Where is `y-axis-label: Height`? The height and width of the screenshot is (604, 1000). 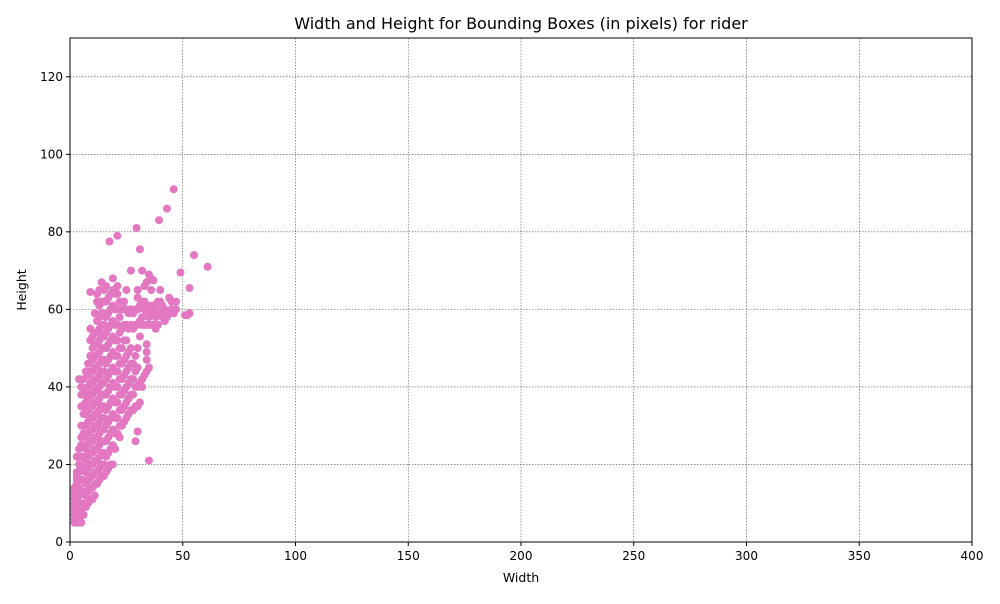 y-axis-label: Height is located at coordinates (21, 289).